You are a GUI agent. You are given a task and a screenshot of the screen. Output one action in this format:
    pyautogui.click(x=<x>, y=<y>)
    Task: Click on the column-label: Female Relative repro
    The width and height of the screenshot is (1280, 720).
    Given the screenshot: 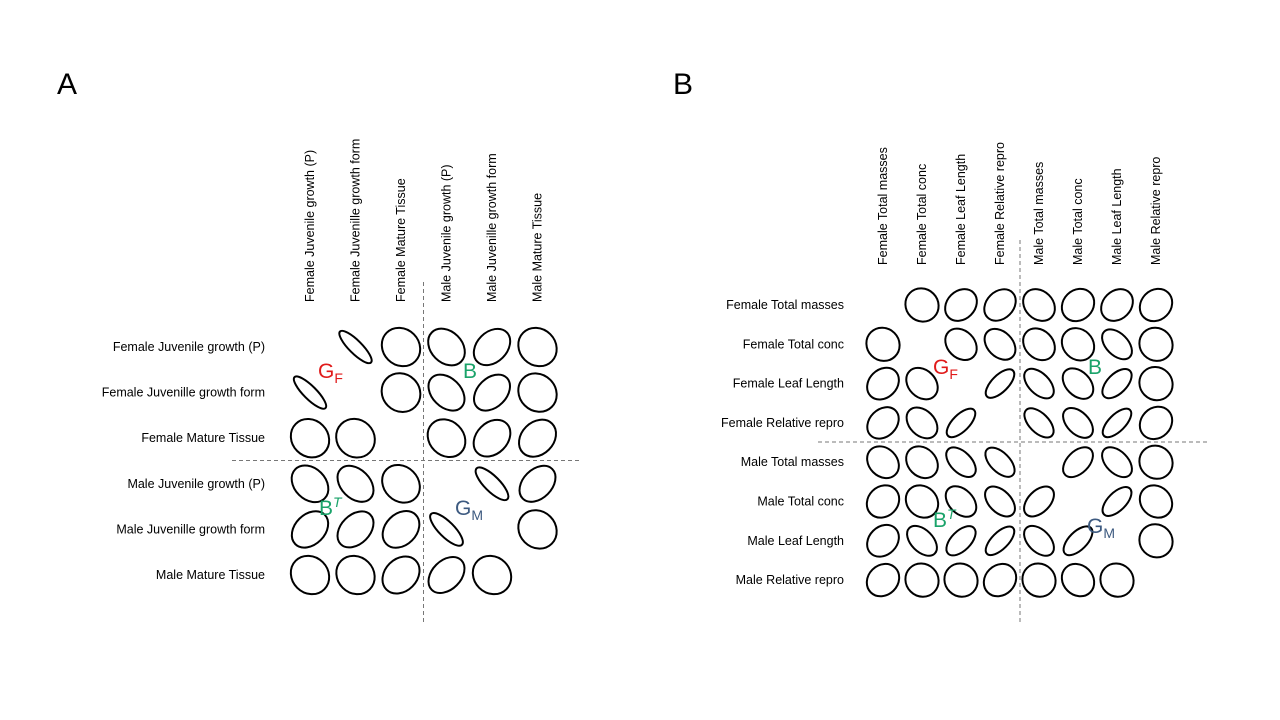 What is the action you would take?
    pyautogui.click(x=1000, y=203)
    